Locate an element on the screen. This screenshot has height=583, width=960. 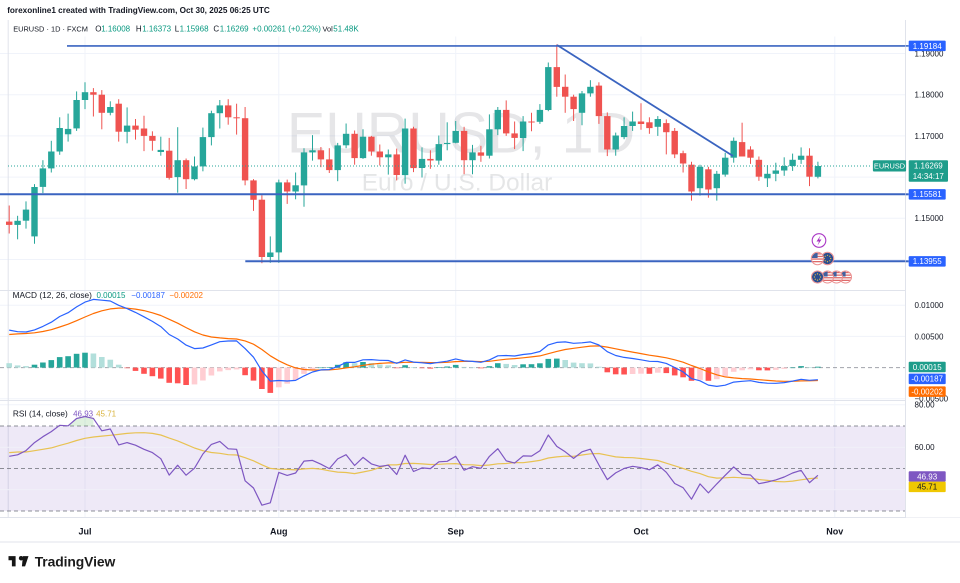
svg-text: 1.16373 is located at coordinates (156, 29).